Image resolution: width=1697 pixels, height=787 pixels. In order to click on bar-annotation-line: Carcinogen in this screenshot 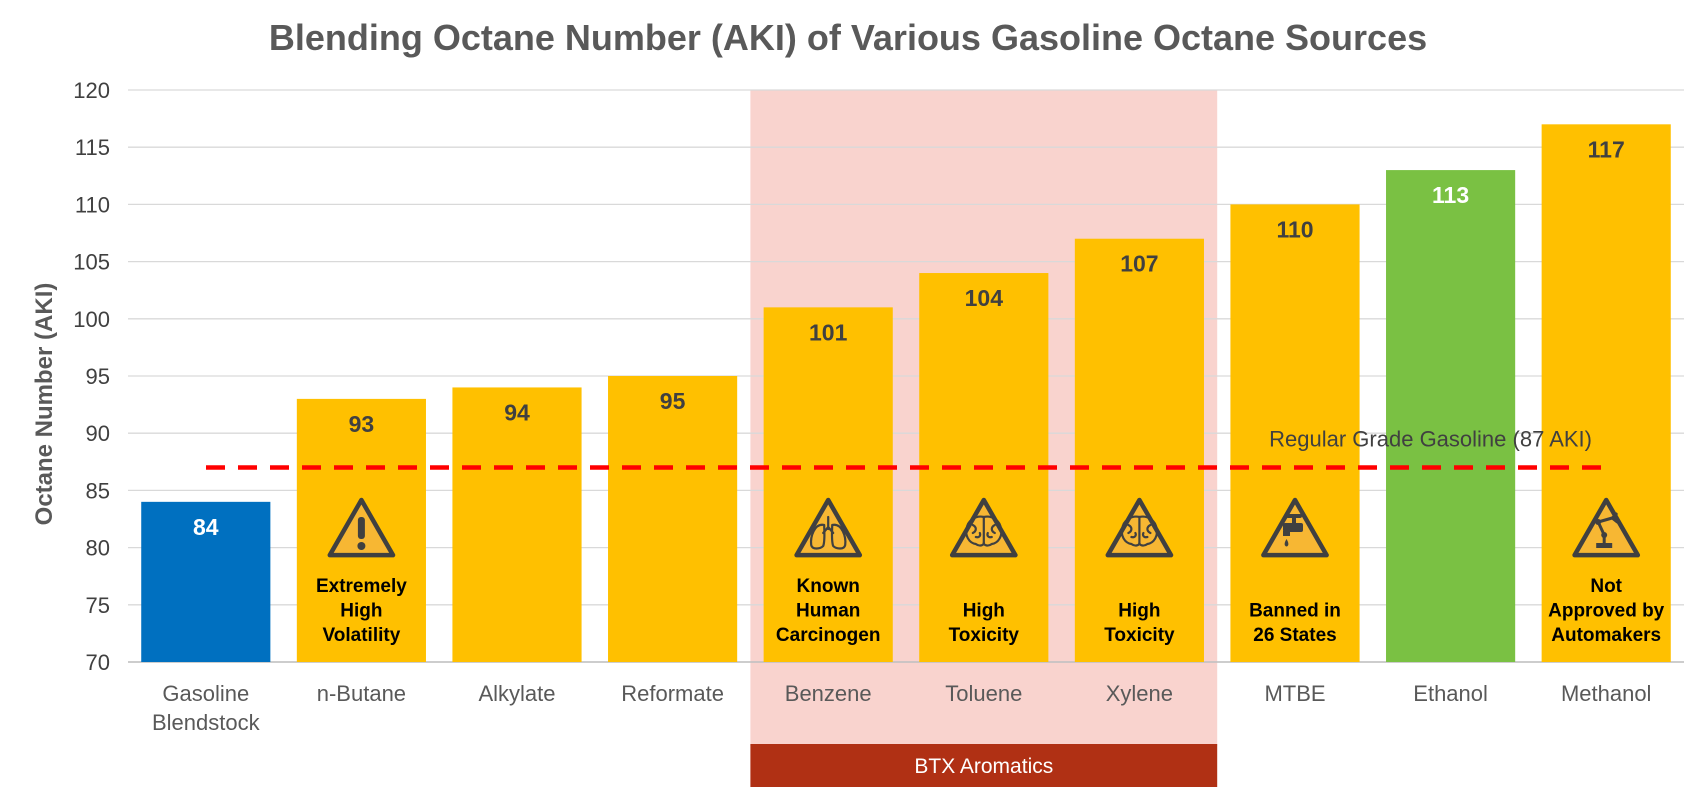, I will do `click(828, 635)`.